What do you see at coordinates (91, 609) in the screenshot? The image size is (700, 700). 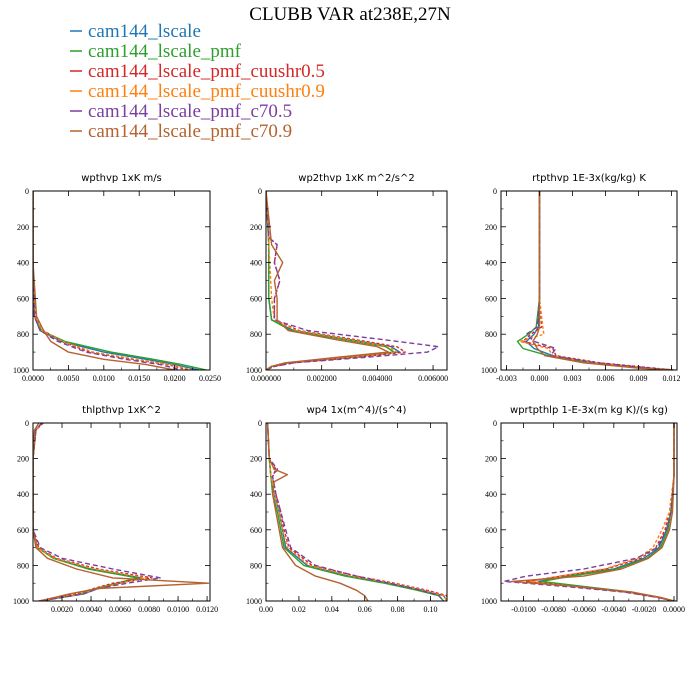 I see `x-tick-label: 0.0040` at bounding box center [91, 609].